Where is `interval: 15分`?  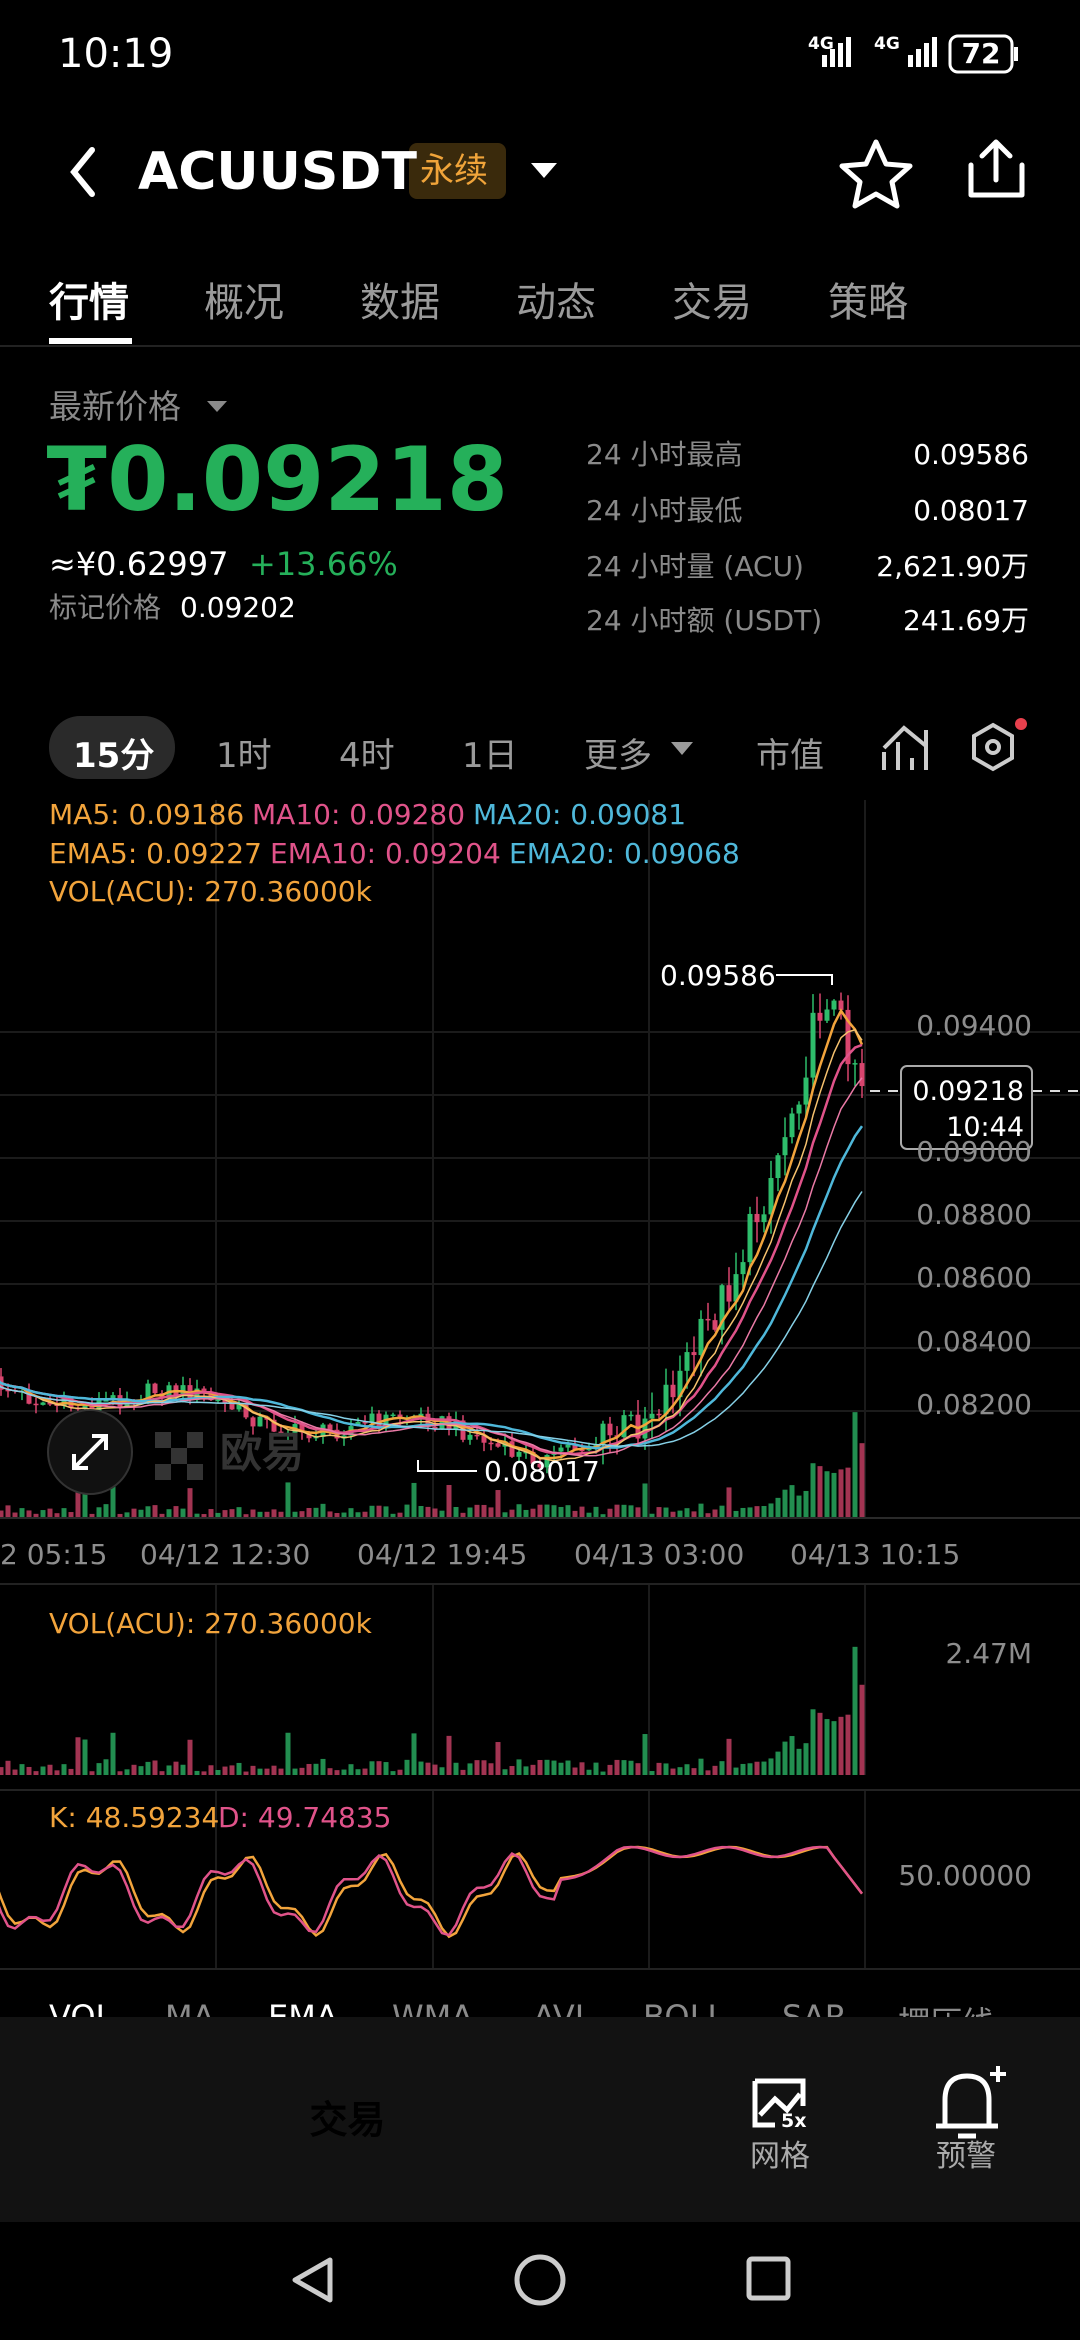 interval: 15分 is located at coordinates (114, 756).